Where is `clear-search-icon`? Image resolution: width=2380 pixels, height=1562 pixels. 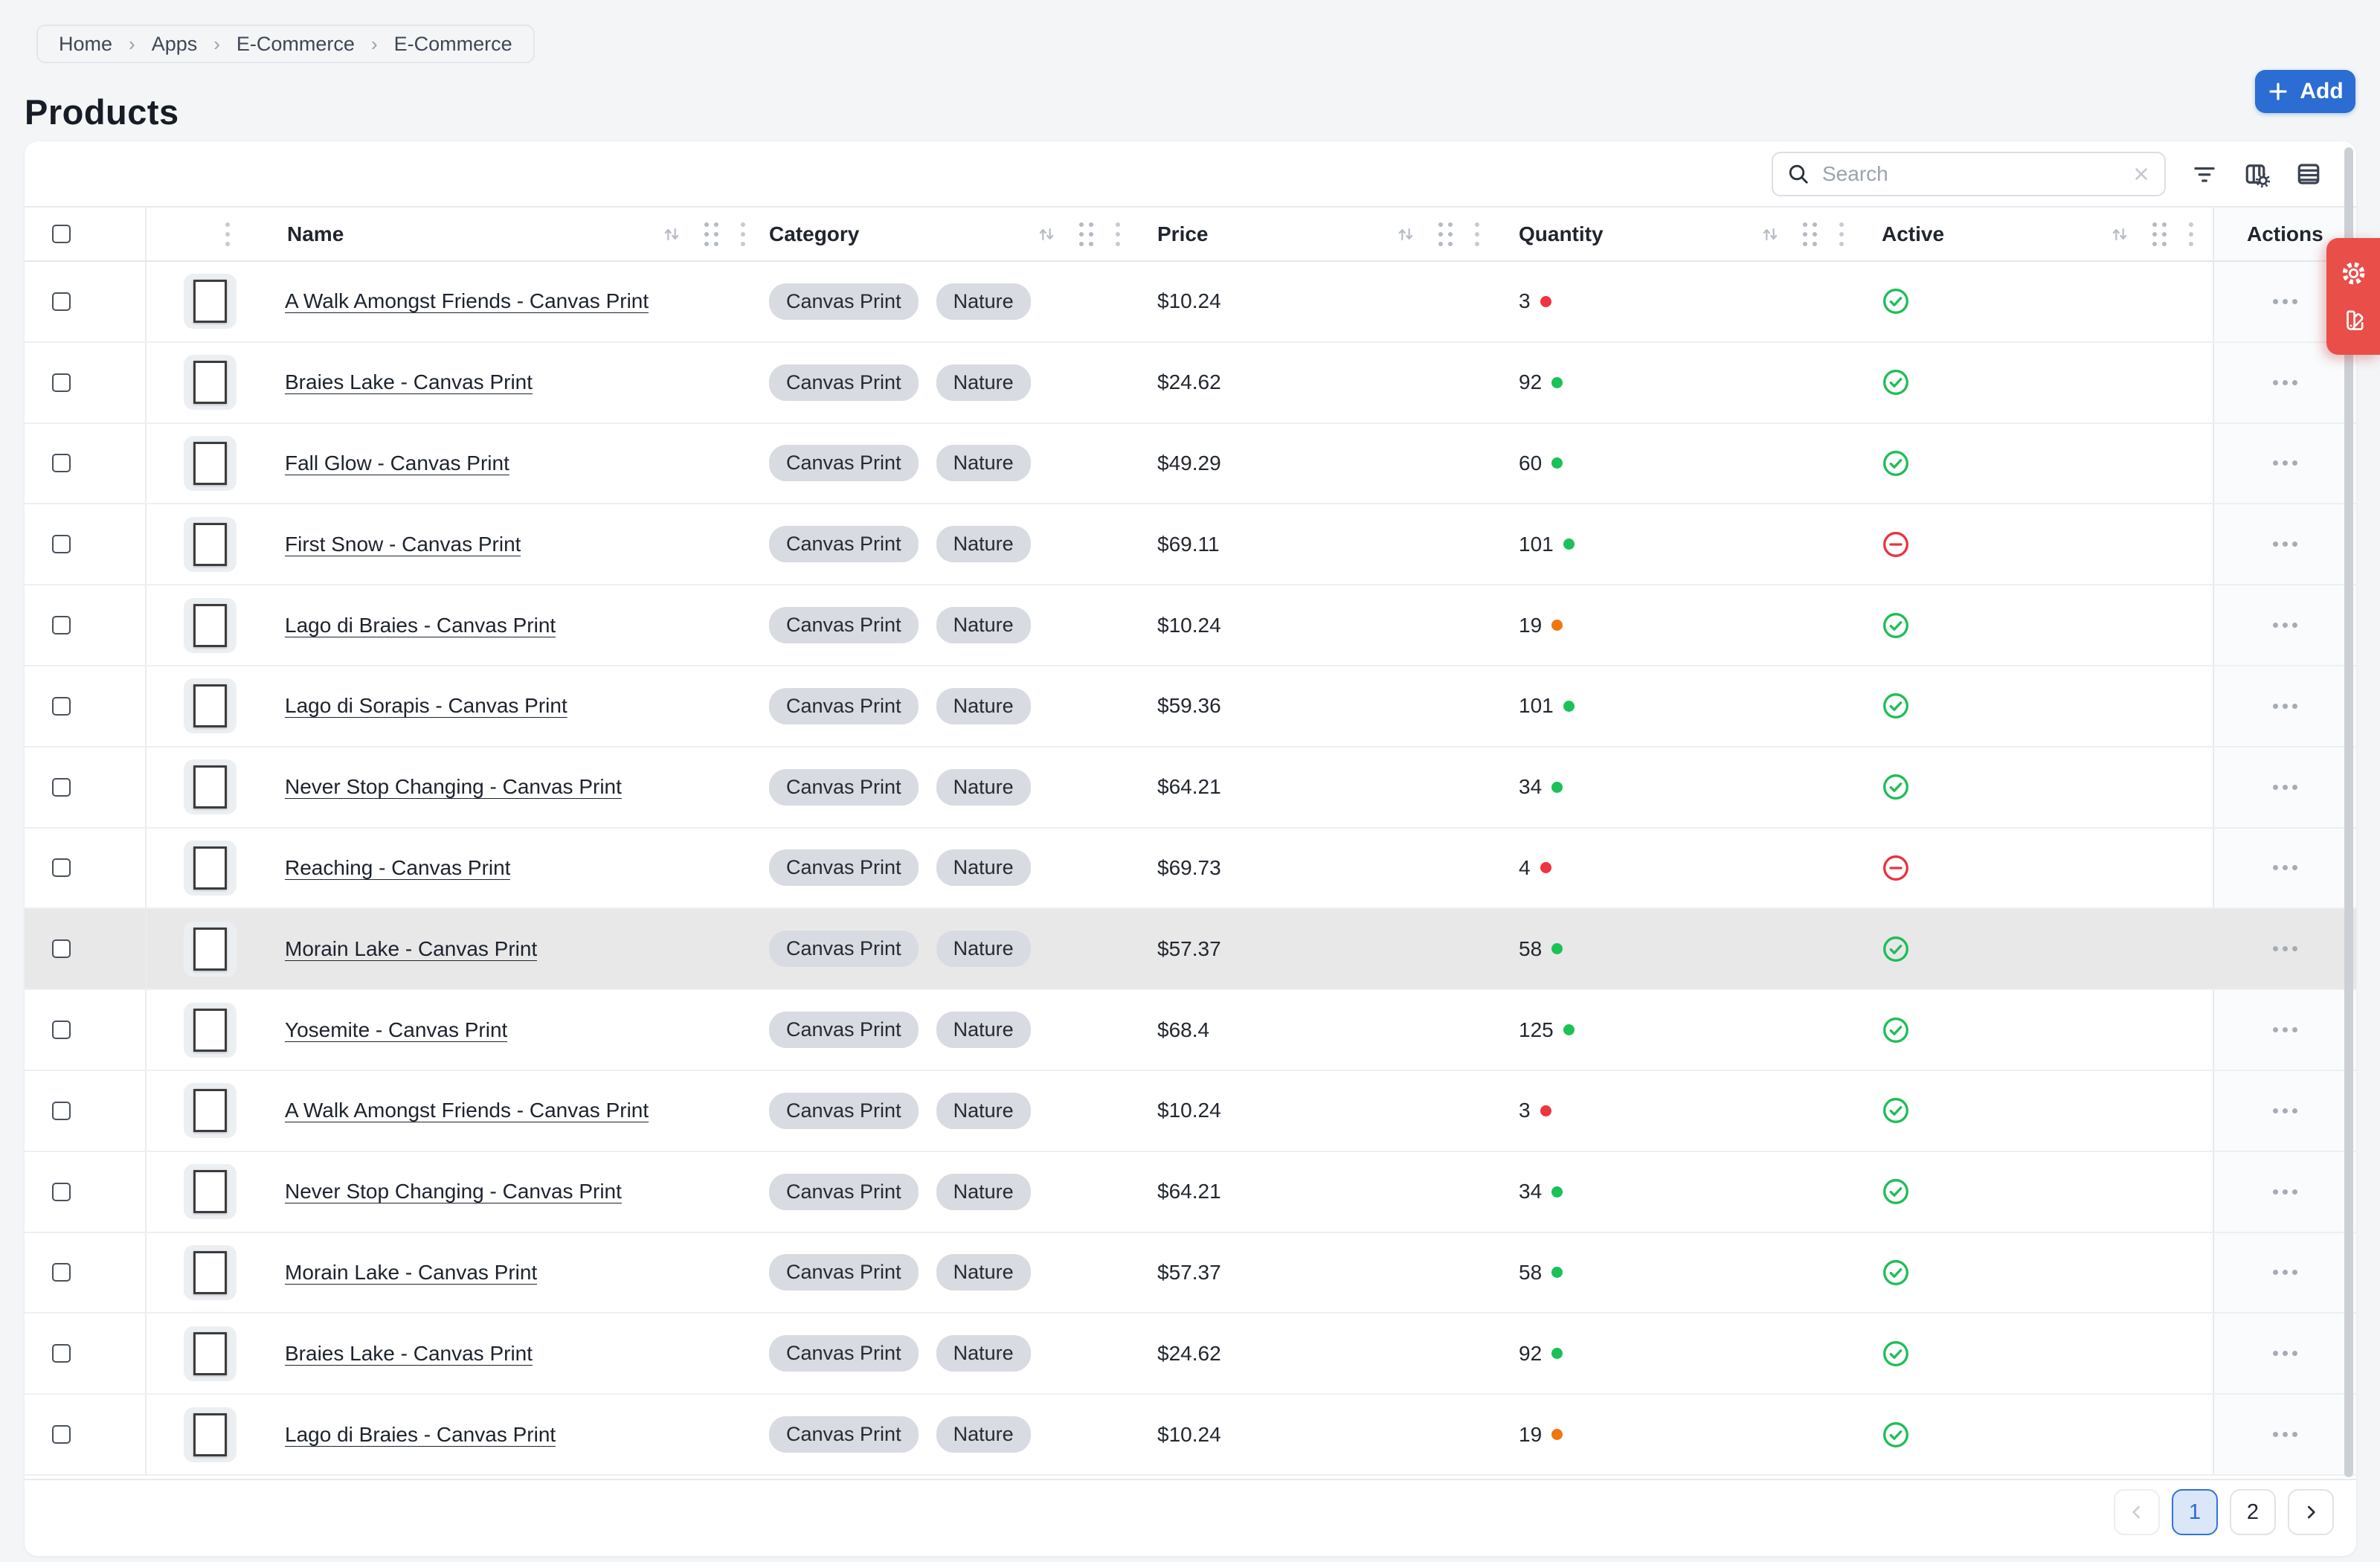 clear-search-icon is located at coordinates (2142, 174).